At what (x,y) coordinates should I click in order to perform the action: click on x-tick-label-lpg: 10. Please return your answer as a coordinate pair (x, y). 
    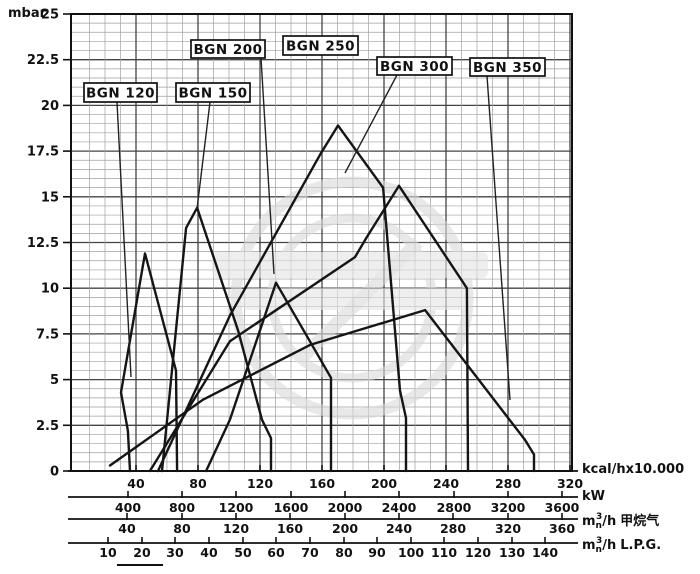
    Looking at the image, I should click on (108, 552).